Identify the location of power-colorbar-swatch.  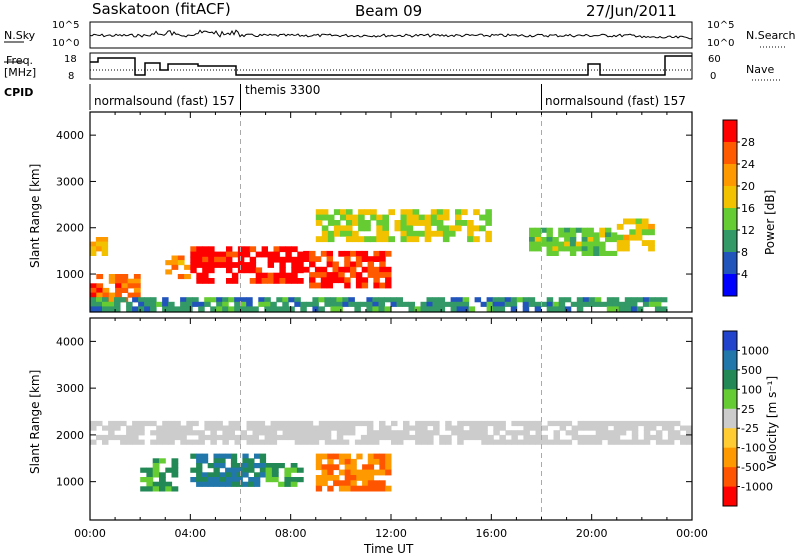
(730, 175).